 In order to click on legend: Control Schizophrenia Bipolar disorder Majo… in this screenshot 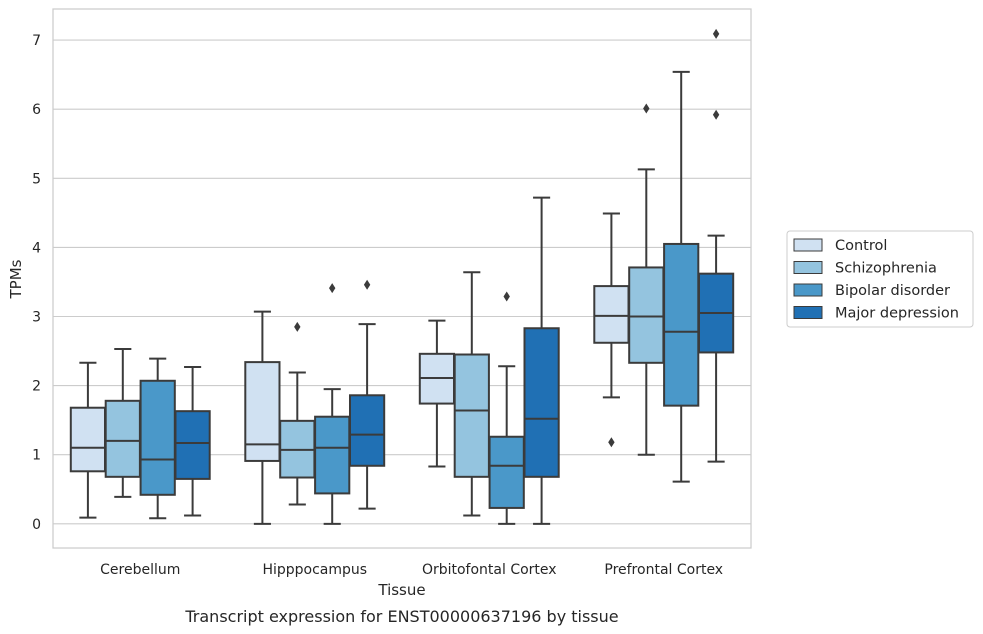, I will do `click(880, 279)`.